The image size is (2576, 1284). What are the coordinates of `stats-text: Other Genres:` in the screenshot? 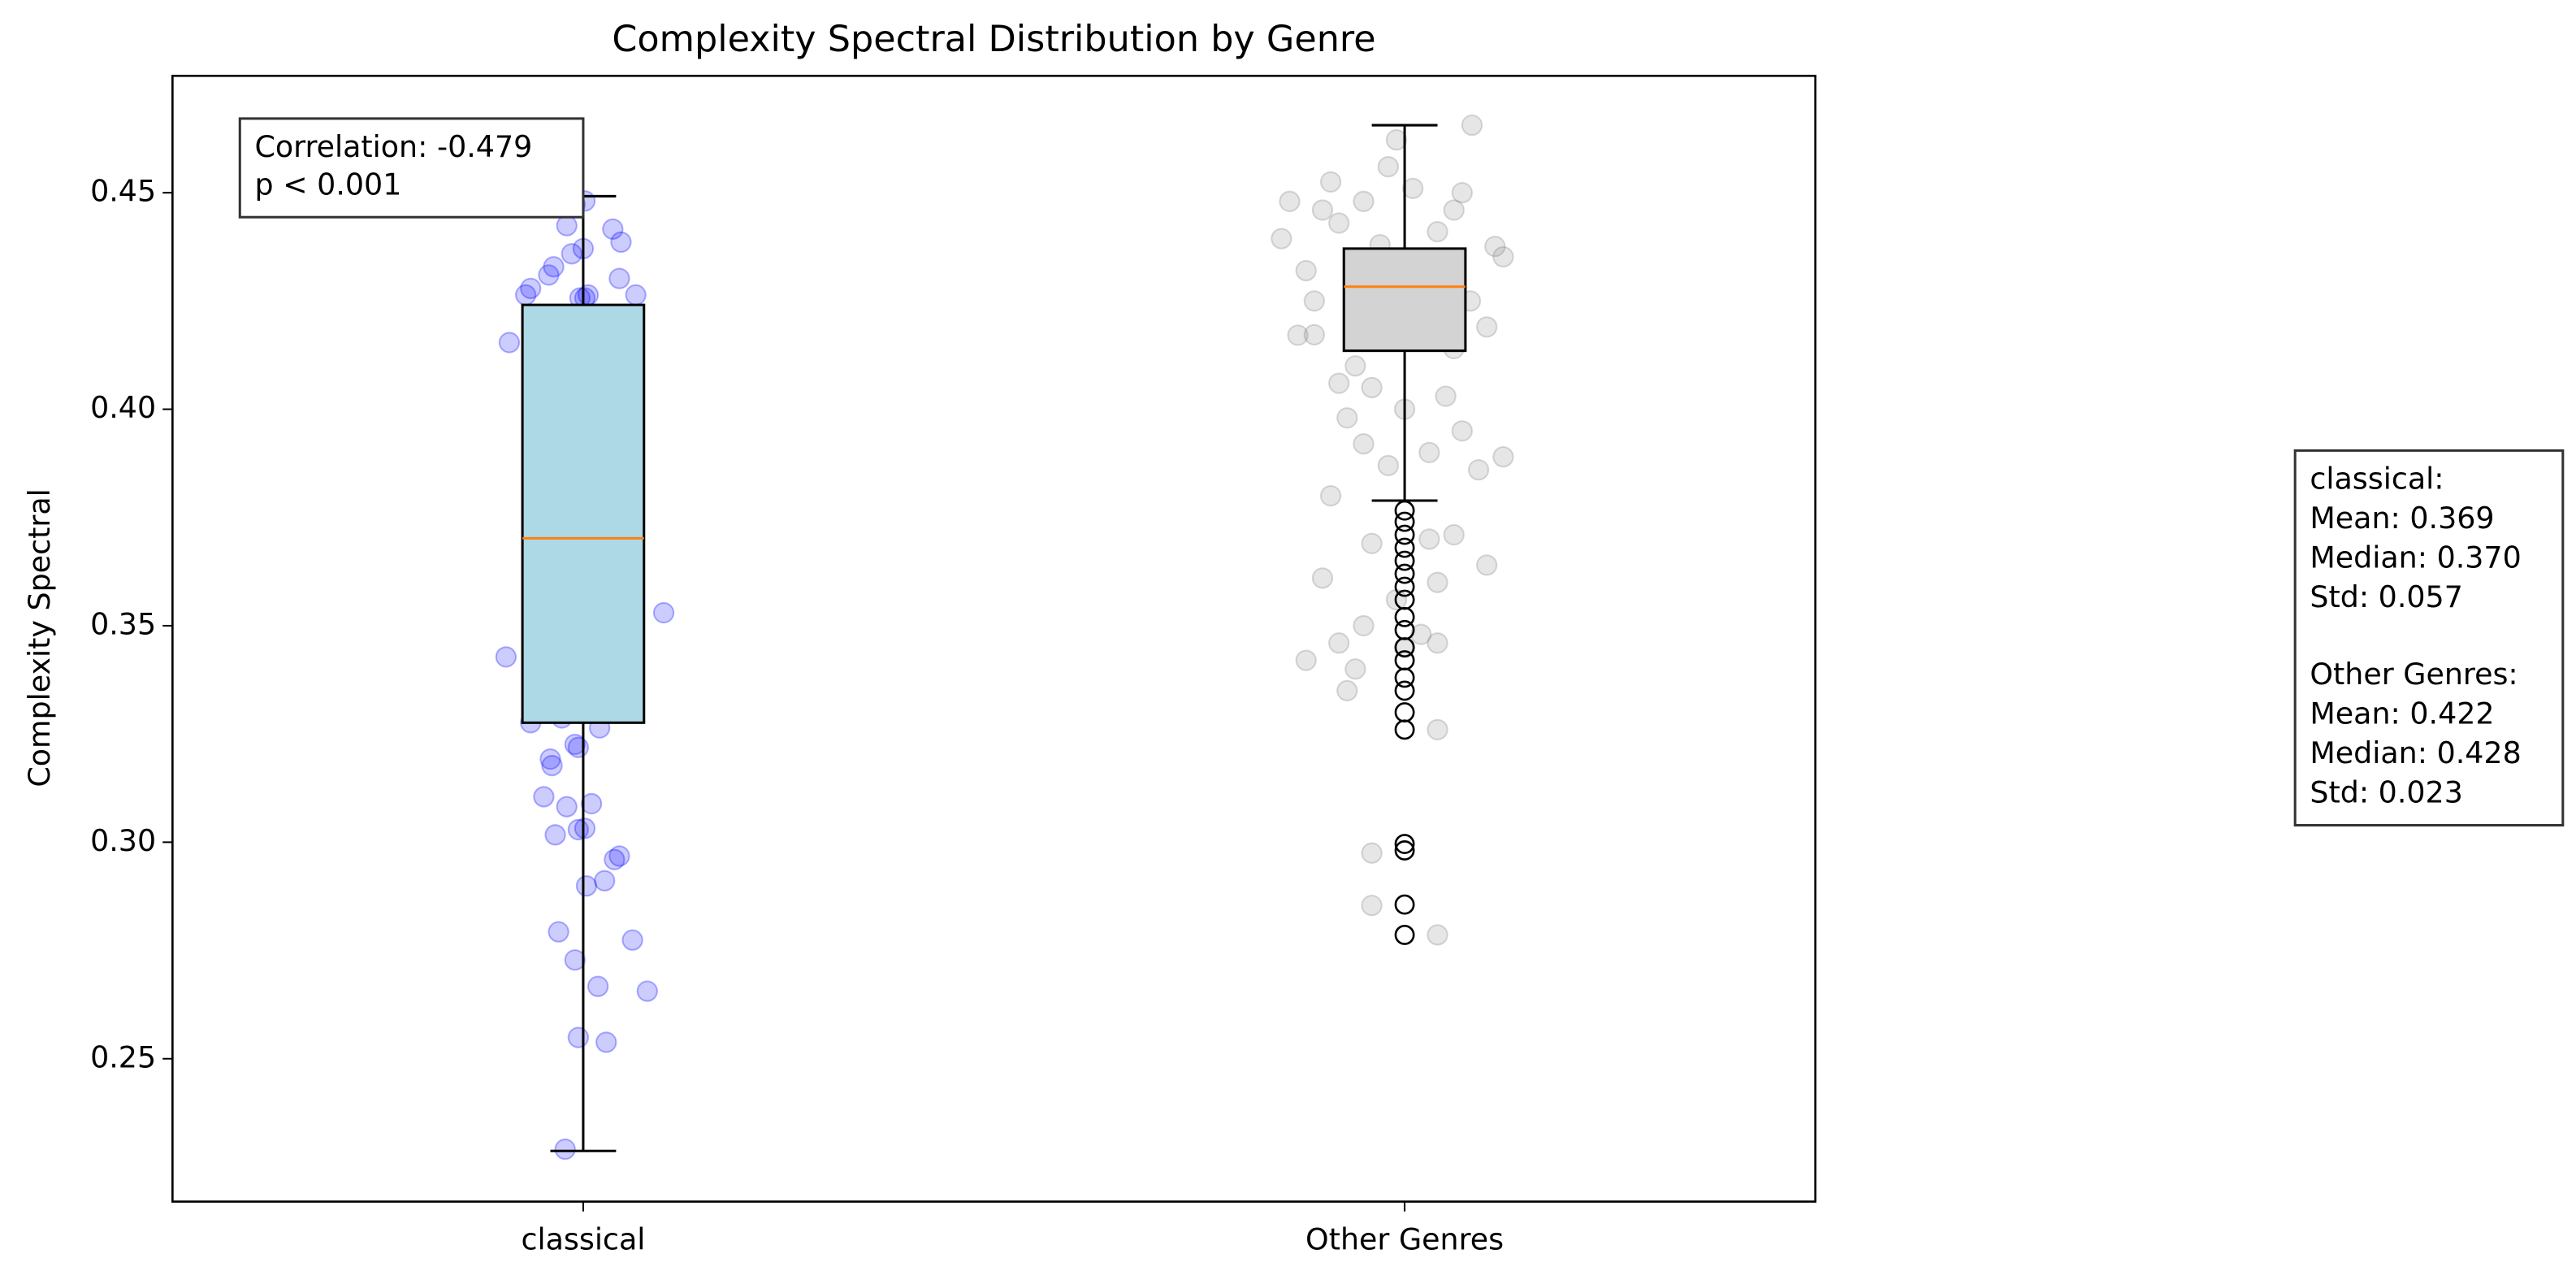 It's located at (2414, 674).